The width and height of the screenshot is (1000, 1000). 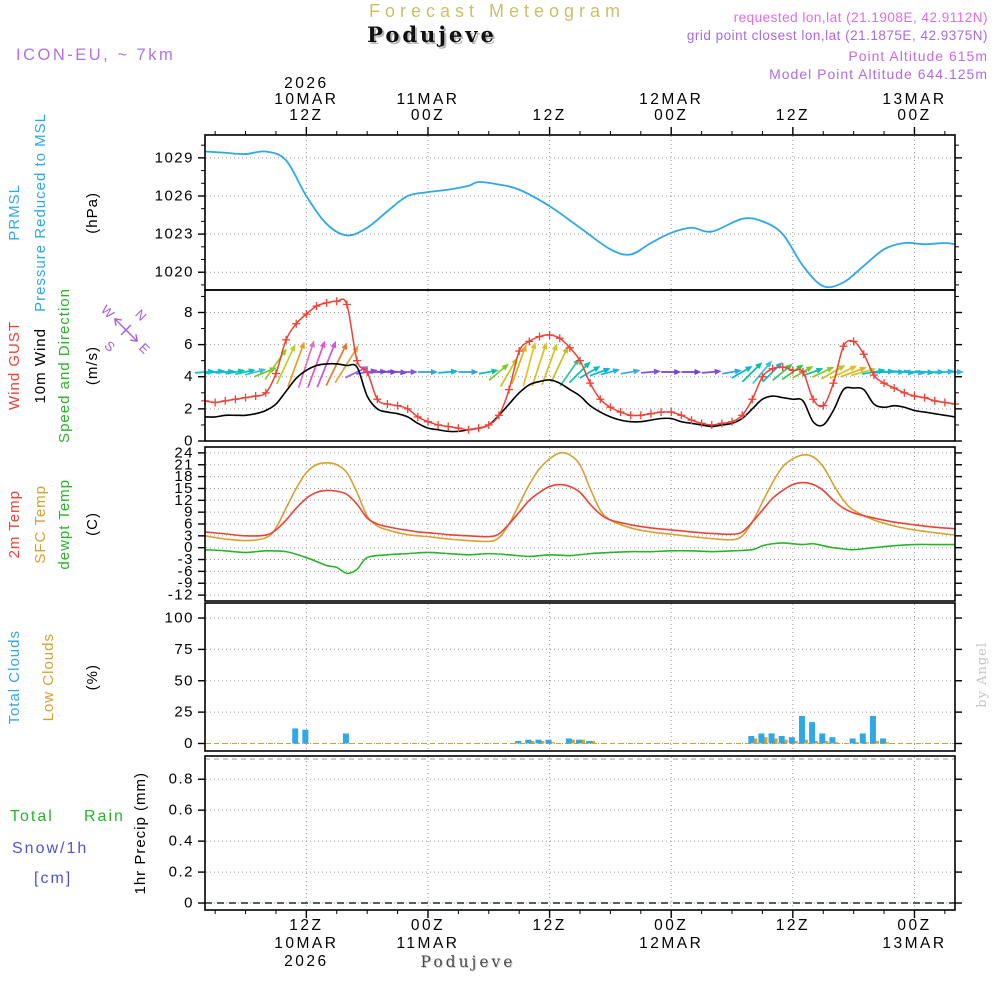 What do you see at coordinates (580, 397) in the screenshot?
I see `wind-10m-line` at bounding box center [580, 397].